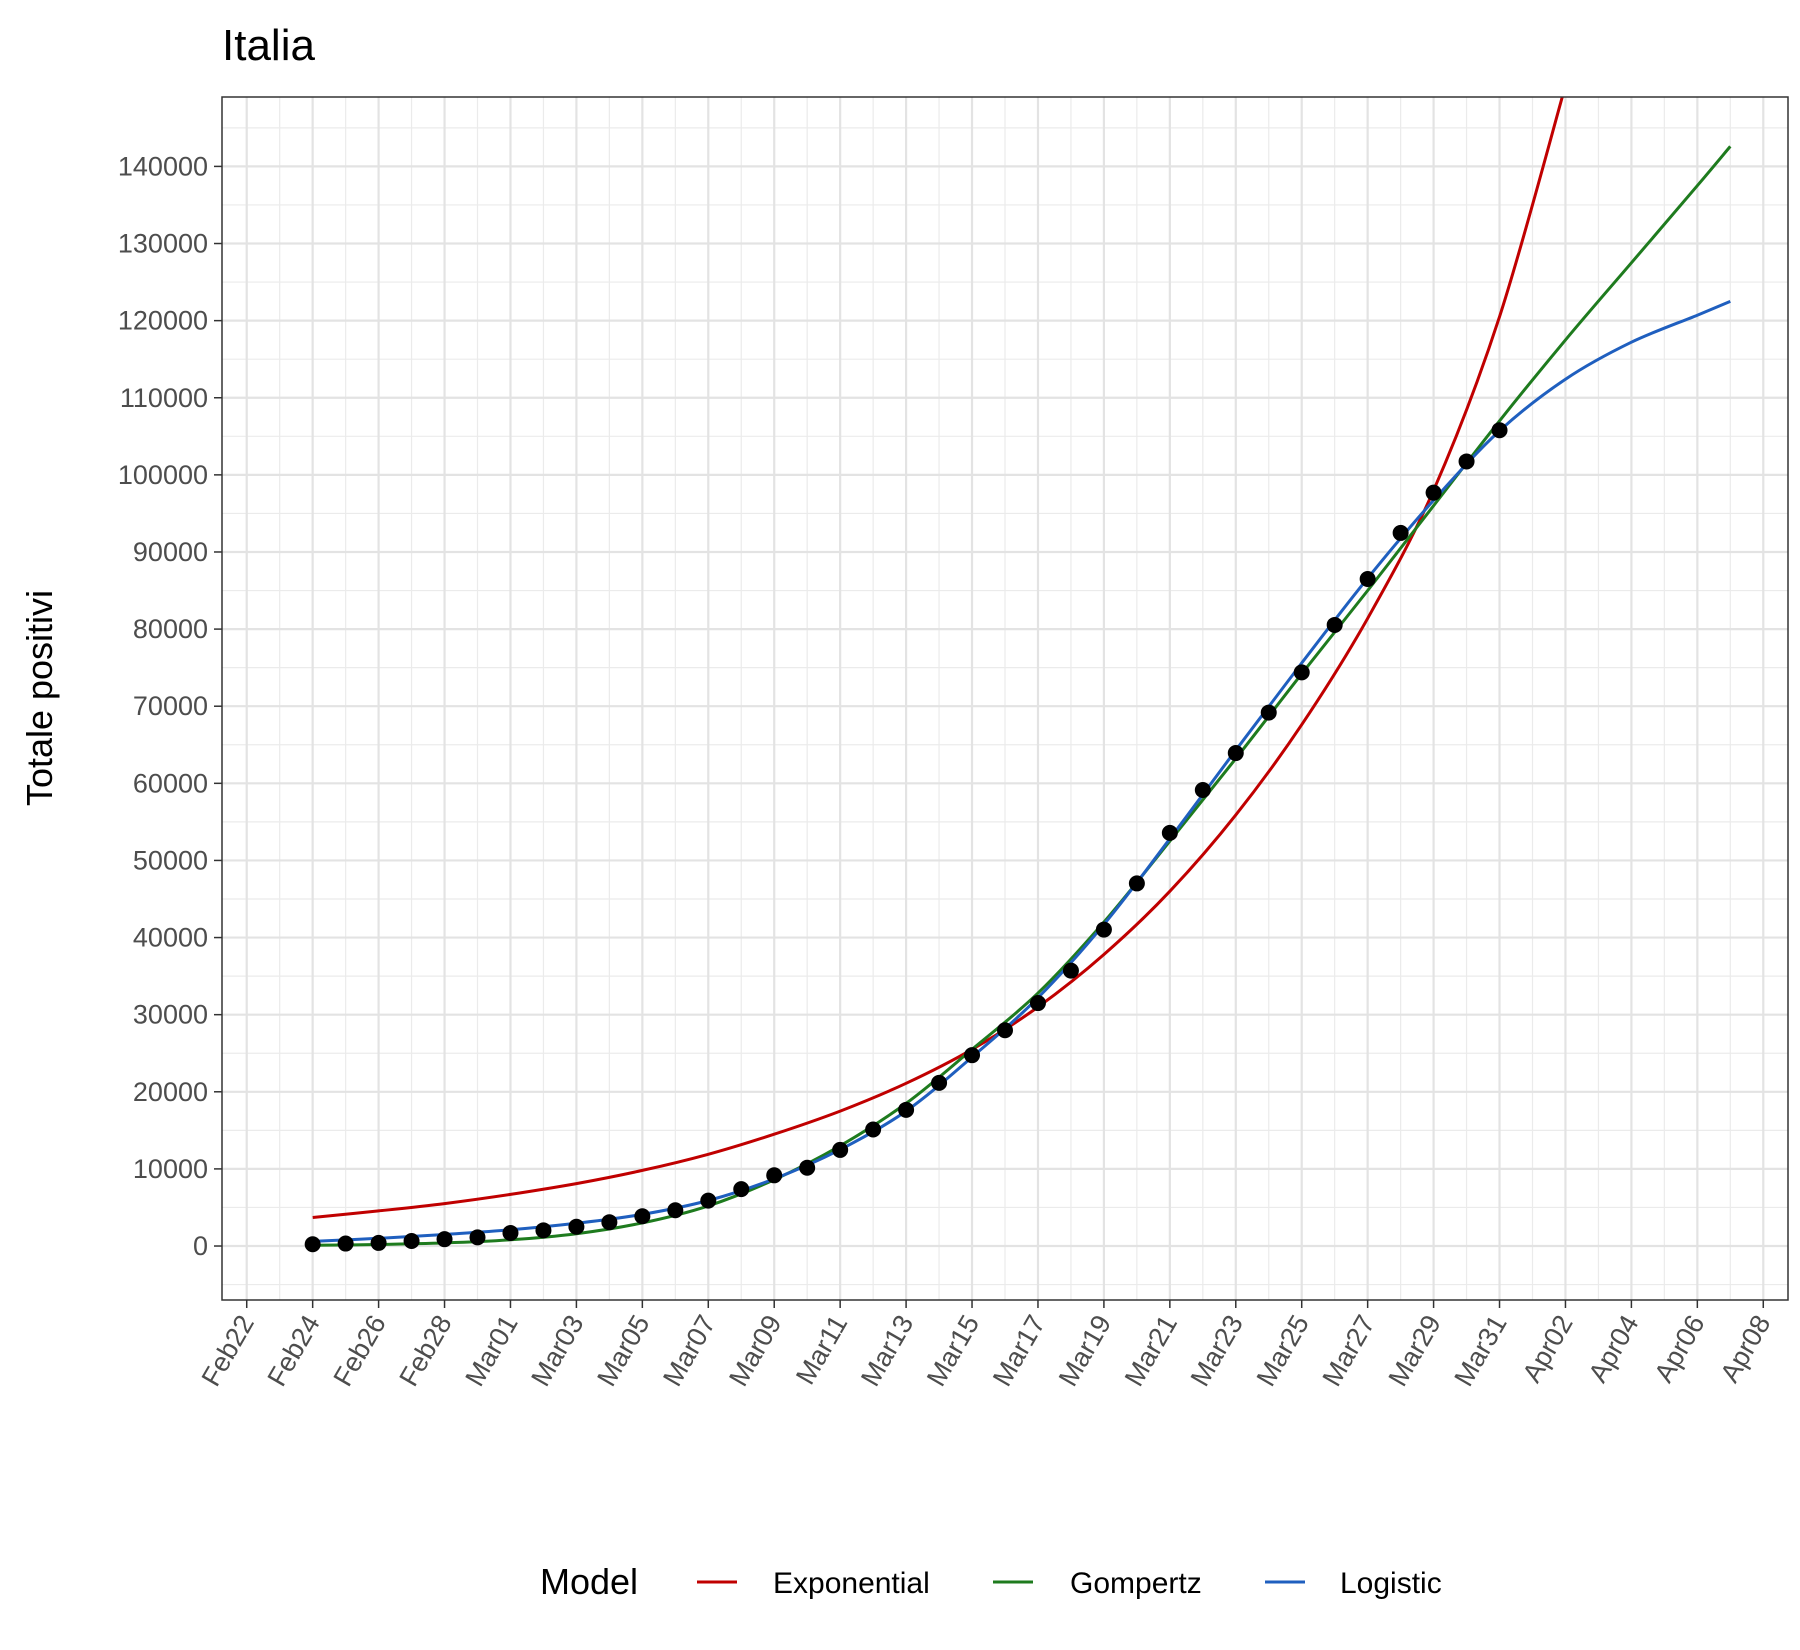 Image resolution: width=1800 pixels, height=1650 pixels. I want to click on y-tick-label: 30000, so click(170, 1015).